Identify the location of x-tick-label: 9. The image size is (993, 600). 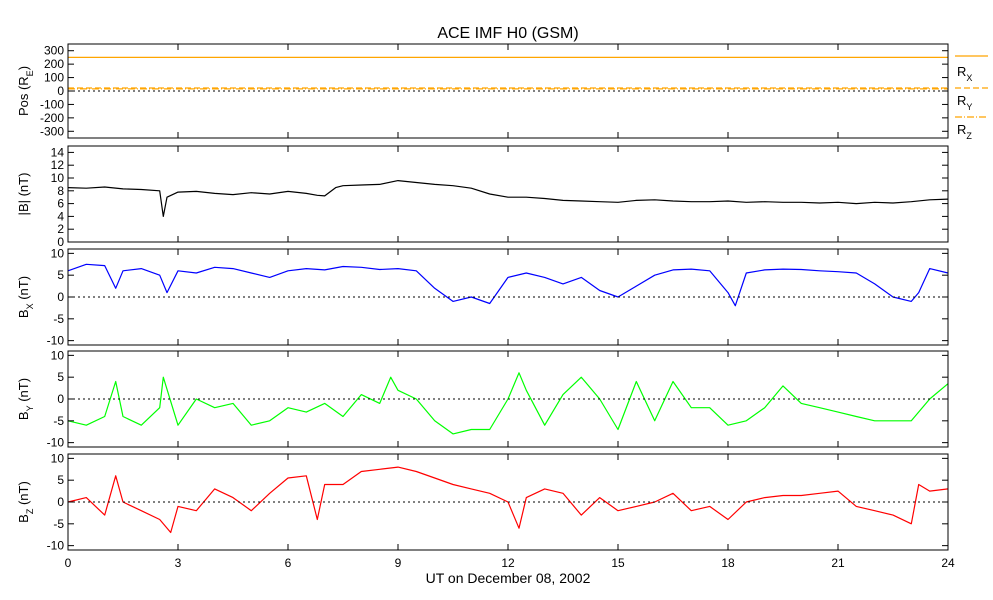
(398, 563).